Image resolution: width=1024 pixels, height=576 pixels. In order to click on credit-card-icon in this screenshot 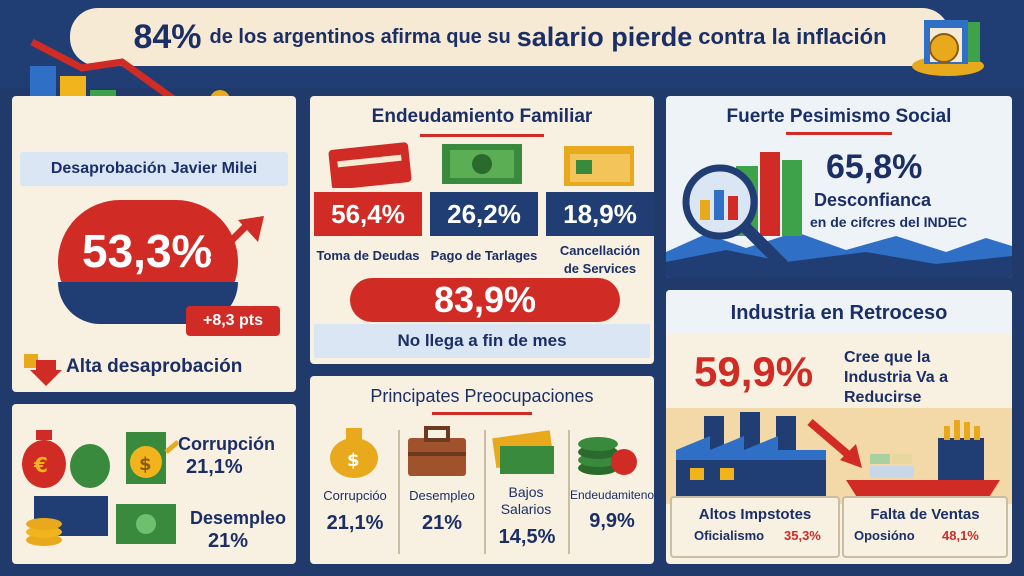, I will do `click(370, 165)`.